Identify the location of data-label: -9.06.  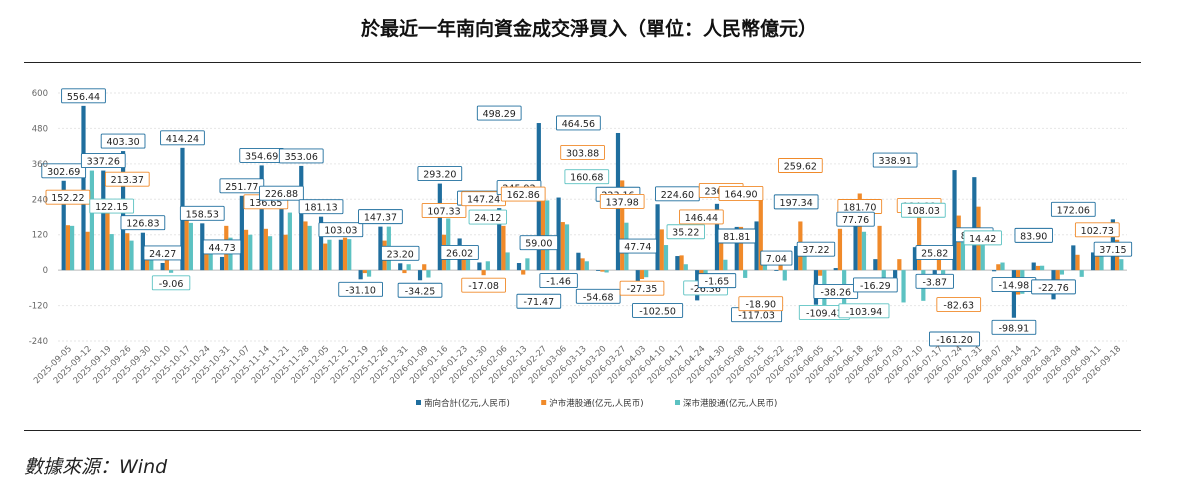
(171, 283).